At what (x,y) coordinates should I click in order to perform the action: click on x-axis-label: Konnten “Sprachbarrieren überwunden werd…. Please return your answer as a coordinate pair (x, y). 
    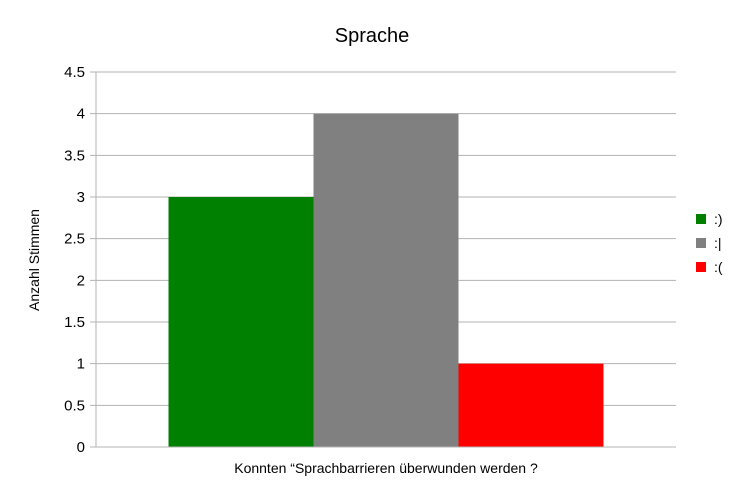
    Looking at the image, I should click on (386, 468).